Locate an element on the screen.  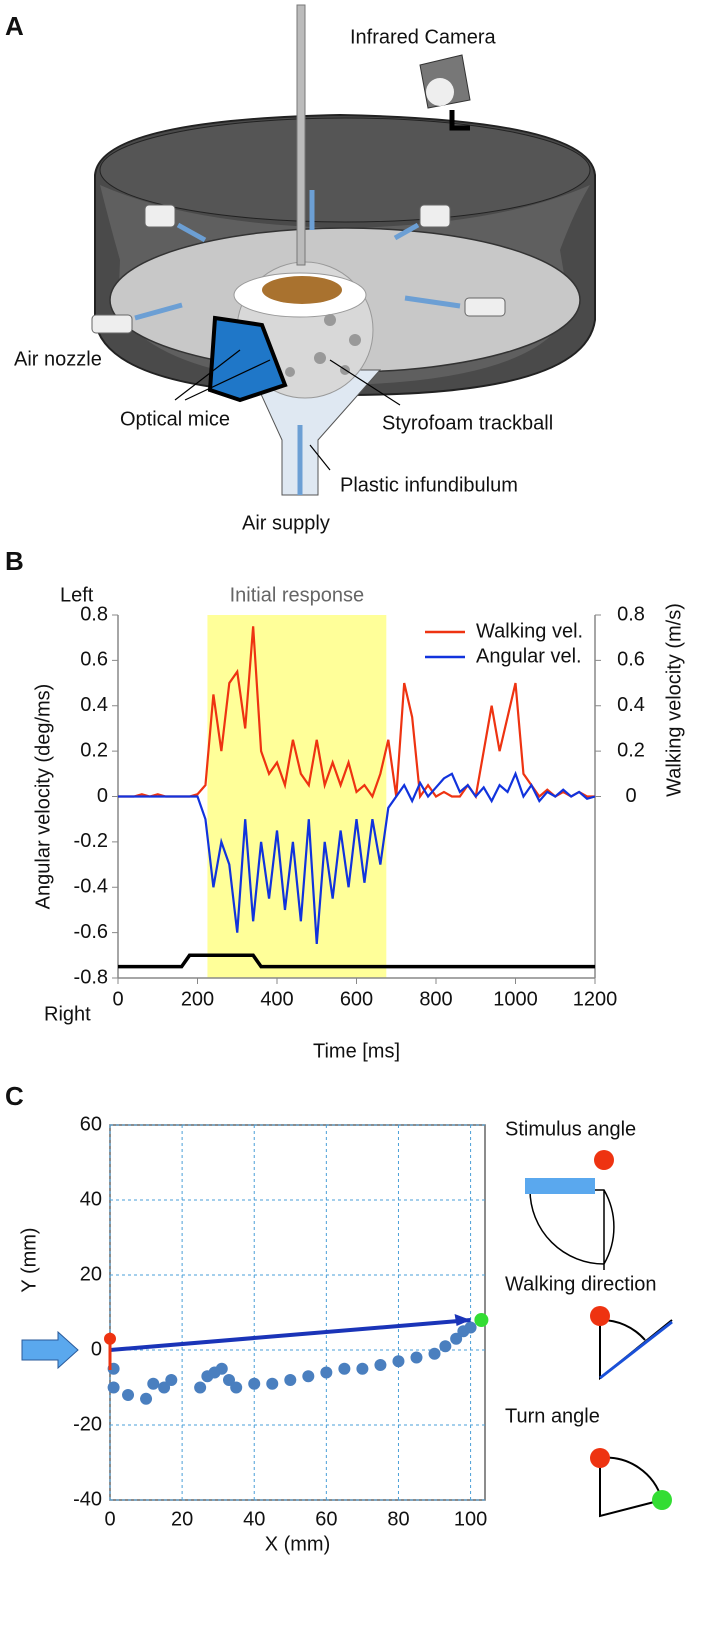
x-axis-title: X (mm) is located at coordinates (298, 1544).